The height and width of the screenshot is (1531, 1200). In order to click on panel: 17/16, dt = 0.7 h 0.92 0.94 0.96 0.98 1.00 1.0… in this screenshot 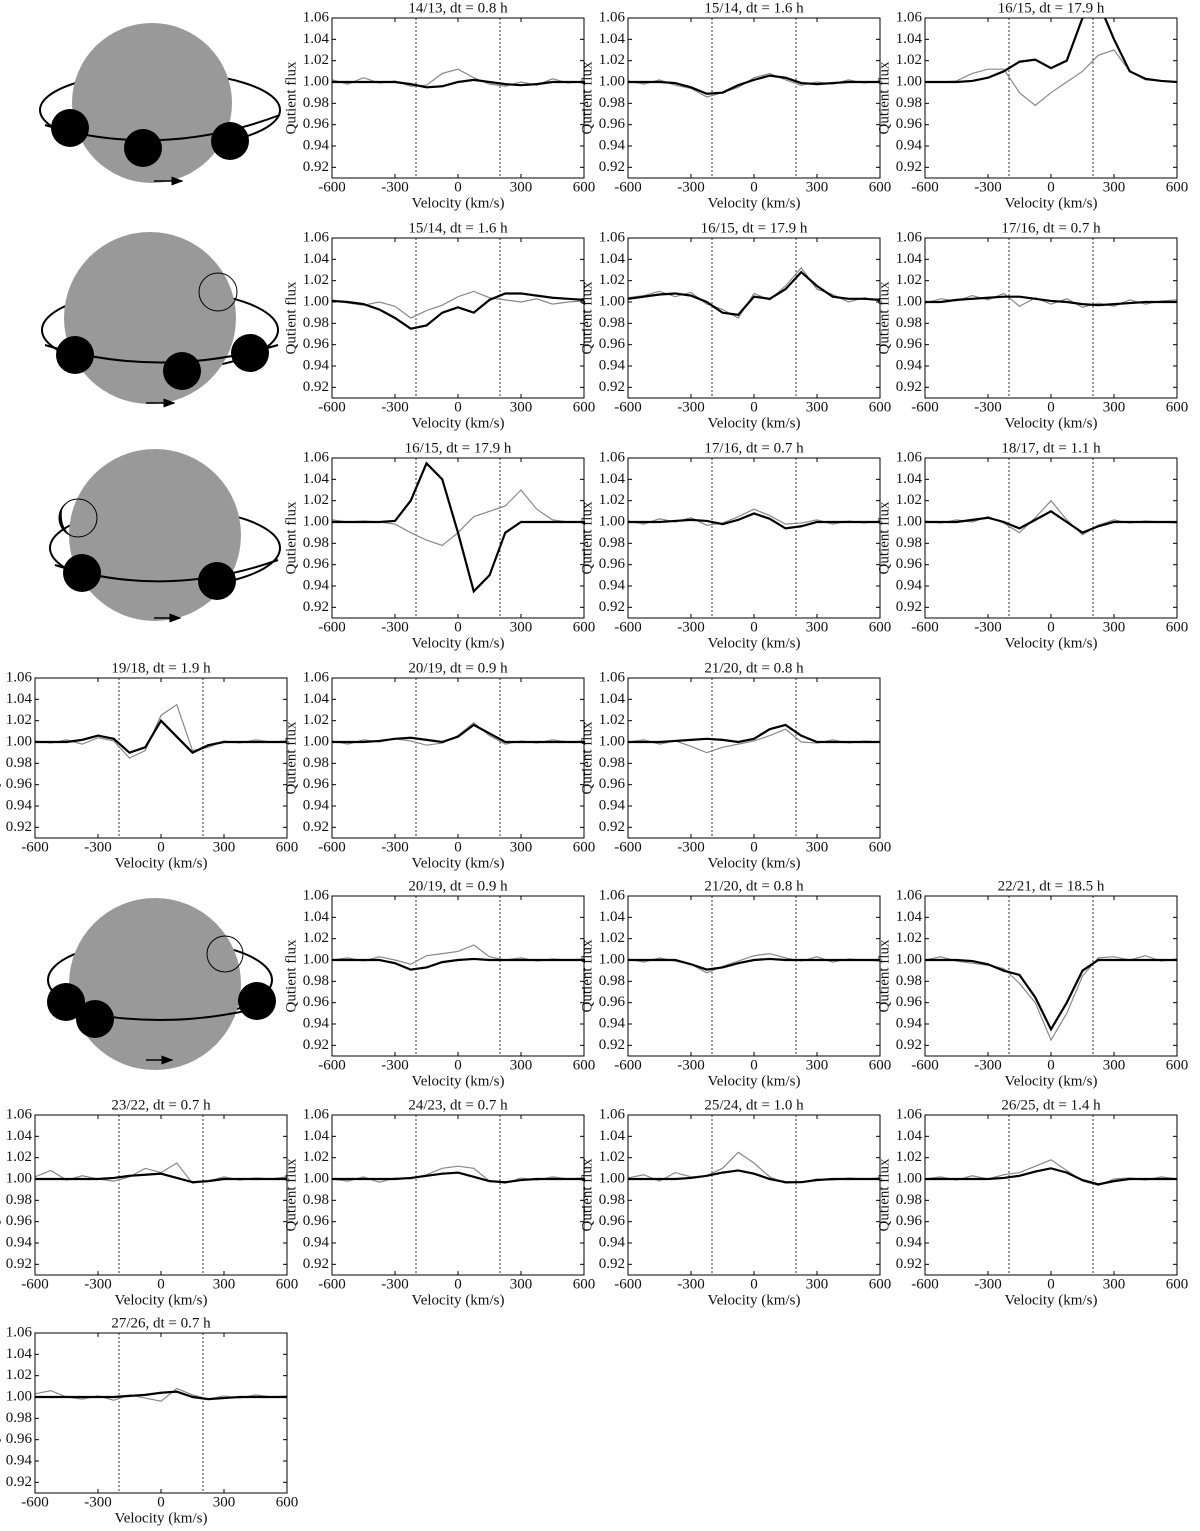, I will do `click(1032, 325)`.